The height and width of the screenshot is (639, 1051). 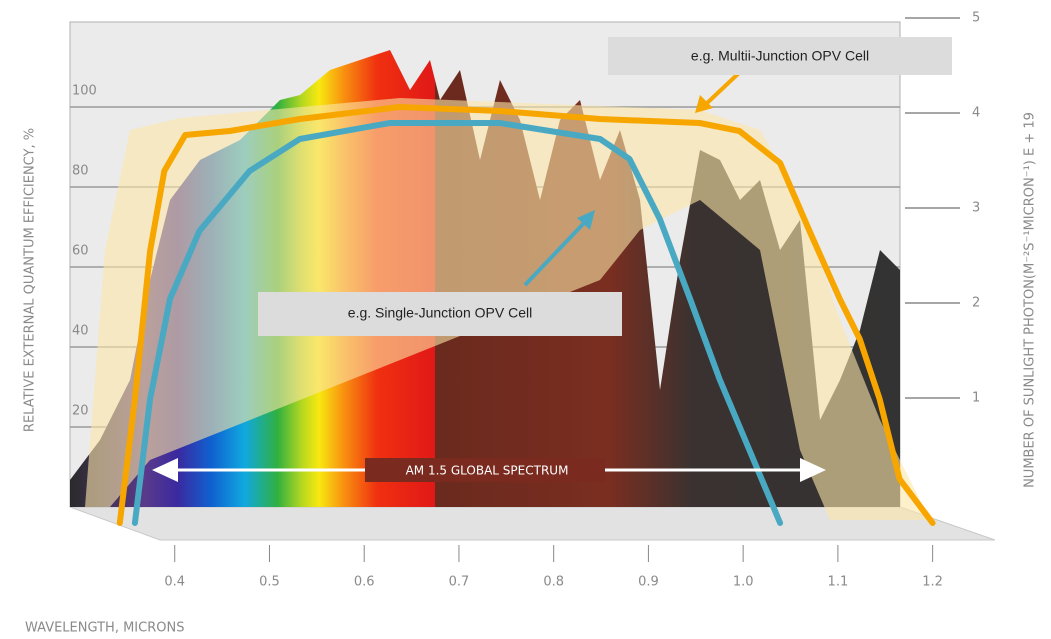 What do you see at coordinates (459, 582) in the screenshot?
I see `x-tick-label: 0.7` at bounding box center [459, 582].